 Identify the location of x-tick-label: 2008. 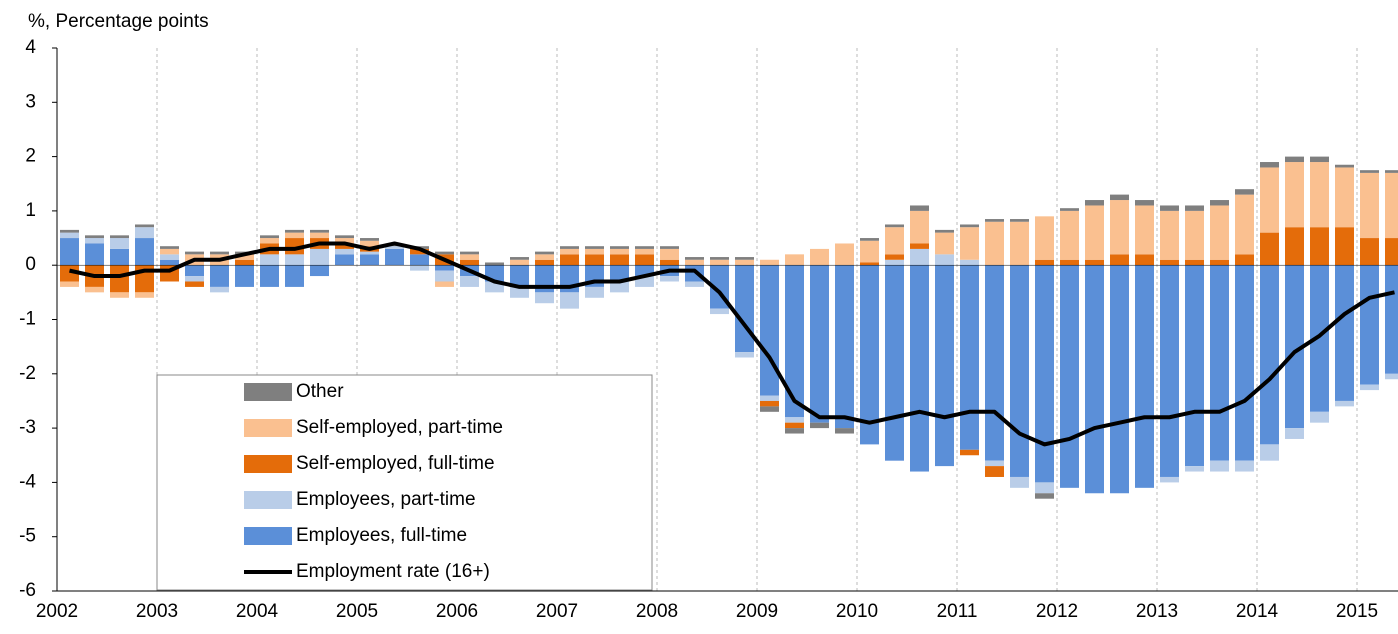
(657, 611).